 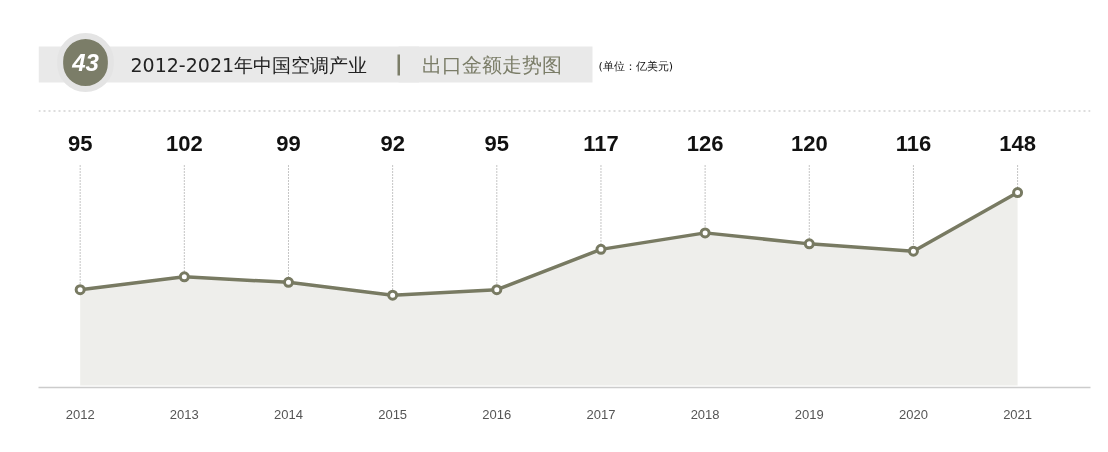 I want to click on chart-title: 2012-2021年中国空调产业, so click(x=249, y=64).